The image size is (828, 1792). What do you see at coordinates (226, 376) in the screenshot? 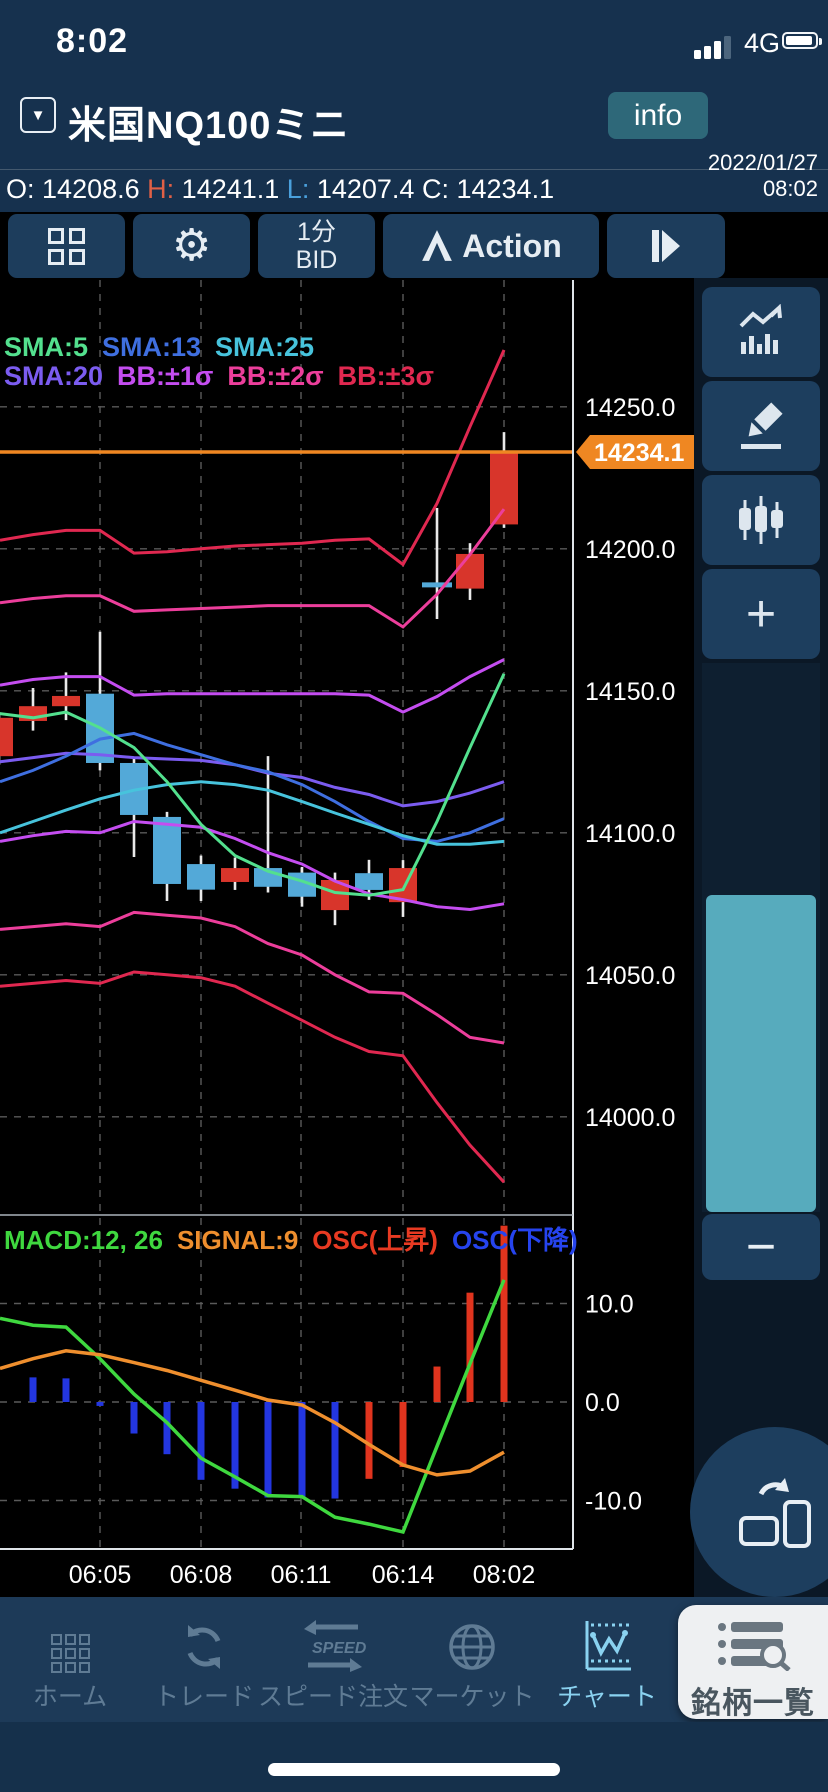
I see `bollinger-legend-row: SMA:20 BB:±1σ BB:±2σ BB:±3σ` at bounding box center [226, 376].